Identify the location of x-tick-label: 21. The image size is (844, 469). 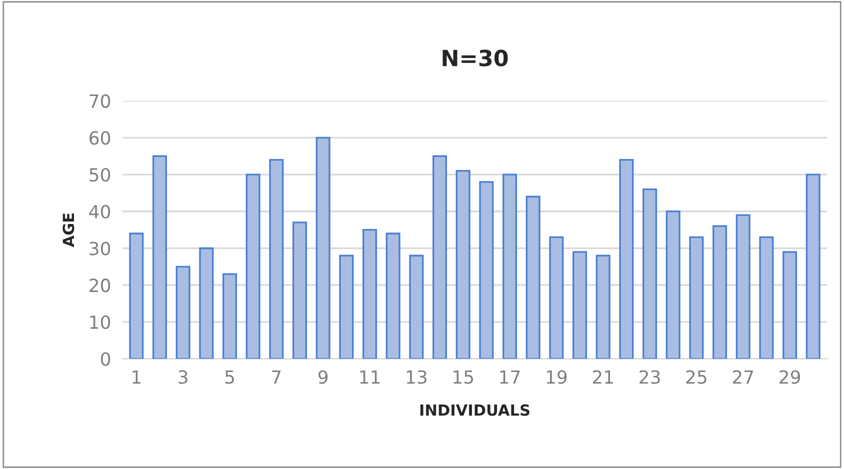
(602, 377).